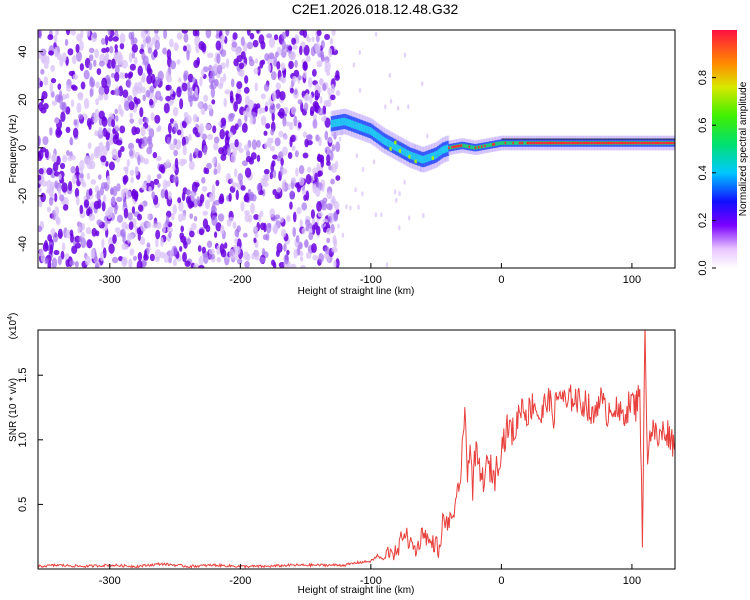 The image size is (750, 600). What do you see at coordinates (356, 291) in the screenshot?
I see `spectrogram-xlabel: Height of straight line (km)` at bounding box center [356, 291].